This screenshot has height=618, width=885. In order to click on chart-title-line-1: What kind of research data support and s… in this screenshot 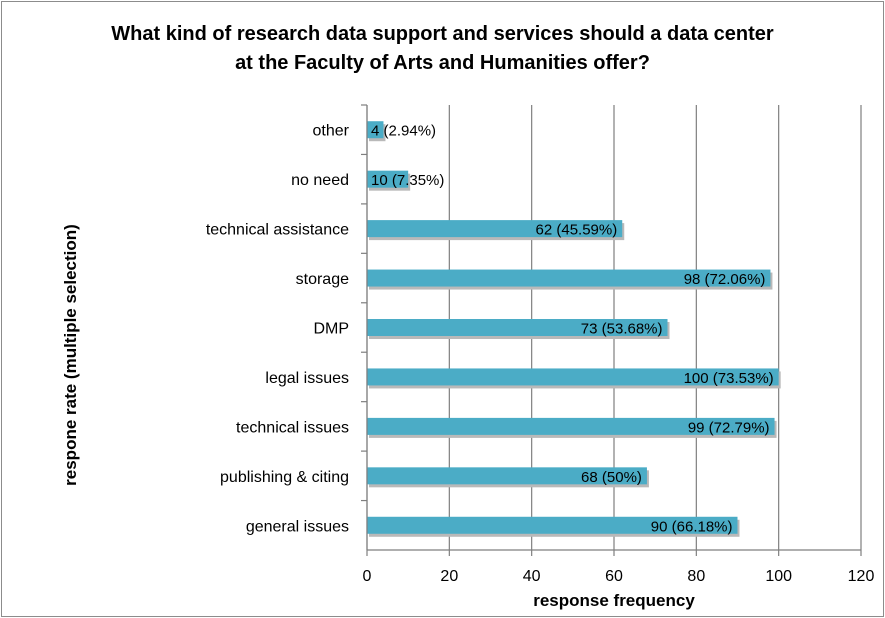, I will do `click(442, 34)`.